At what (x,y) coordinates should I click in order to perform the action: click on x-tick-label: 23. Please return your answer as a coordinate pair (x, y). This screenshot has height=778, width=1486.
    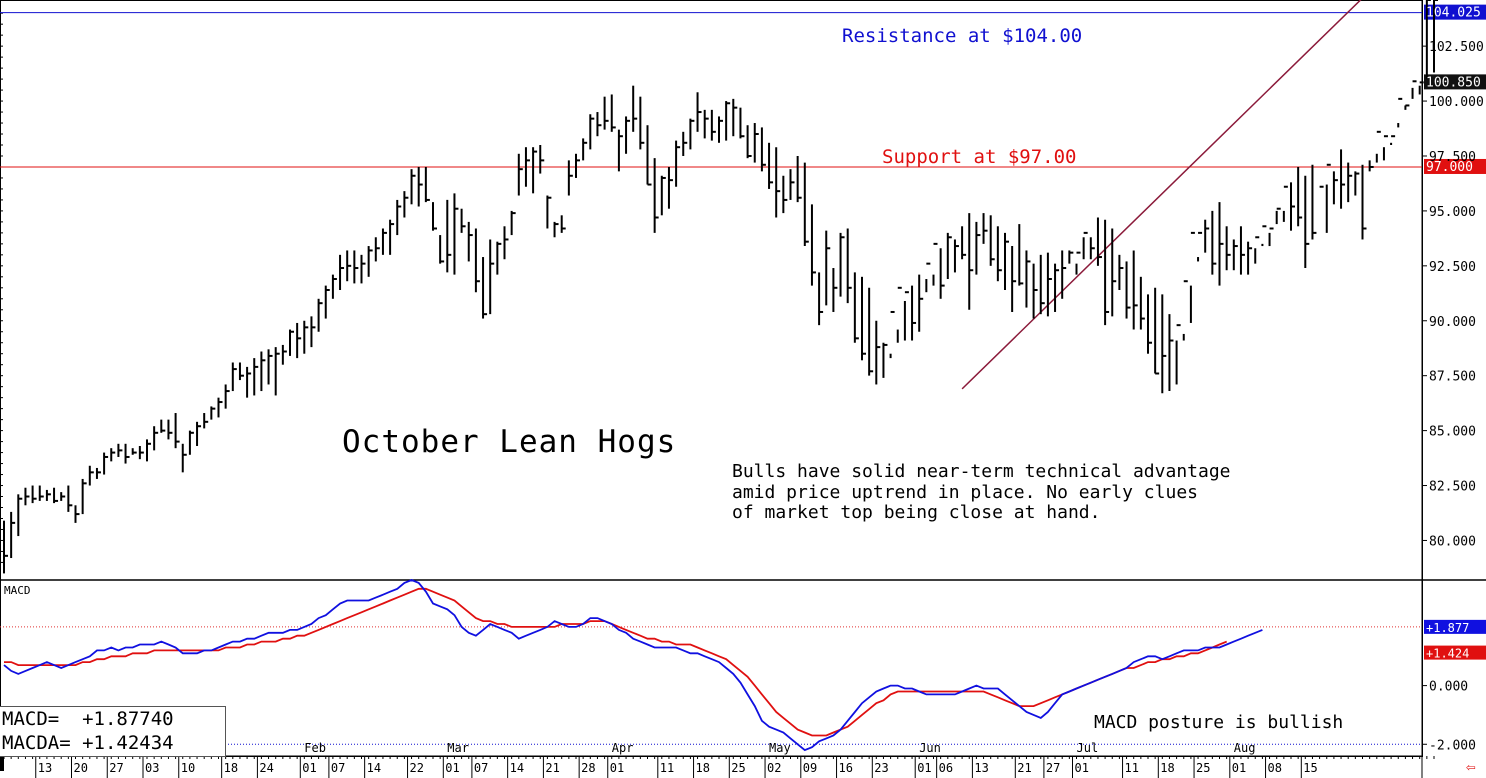
    Looking at the image, I should click on (881, 768).